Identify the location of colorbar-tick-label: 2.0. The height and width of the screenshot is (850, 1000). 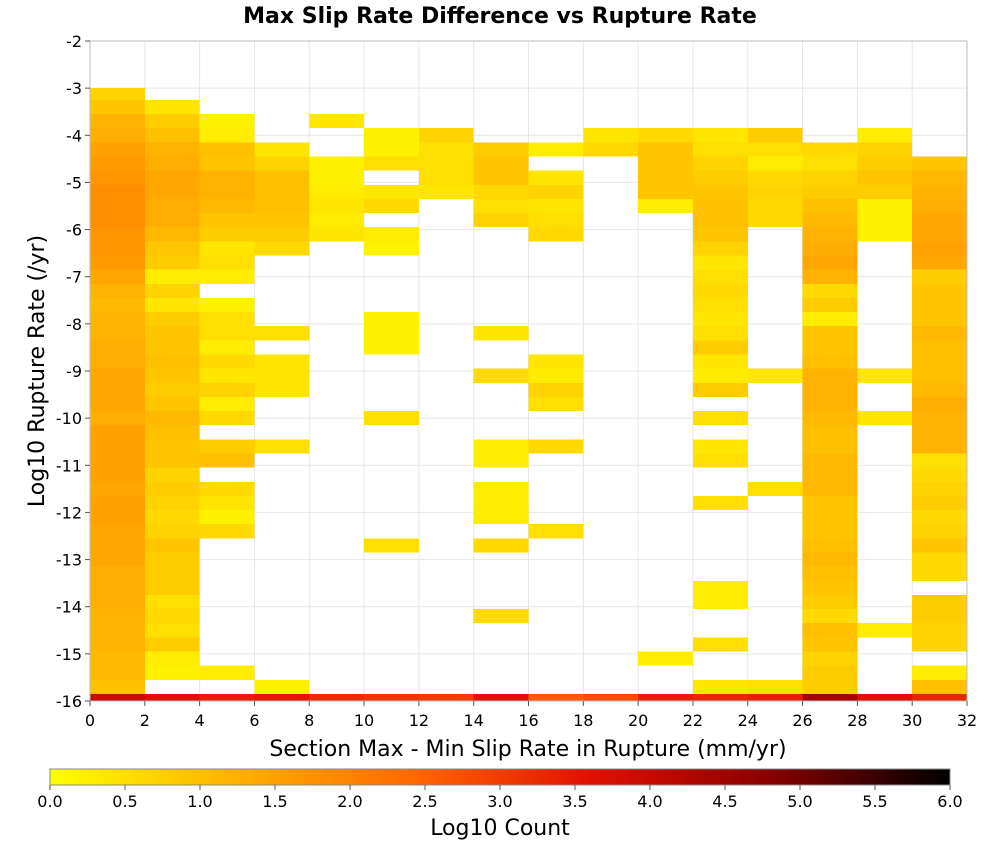
(349, 801).